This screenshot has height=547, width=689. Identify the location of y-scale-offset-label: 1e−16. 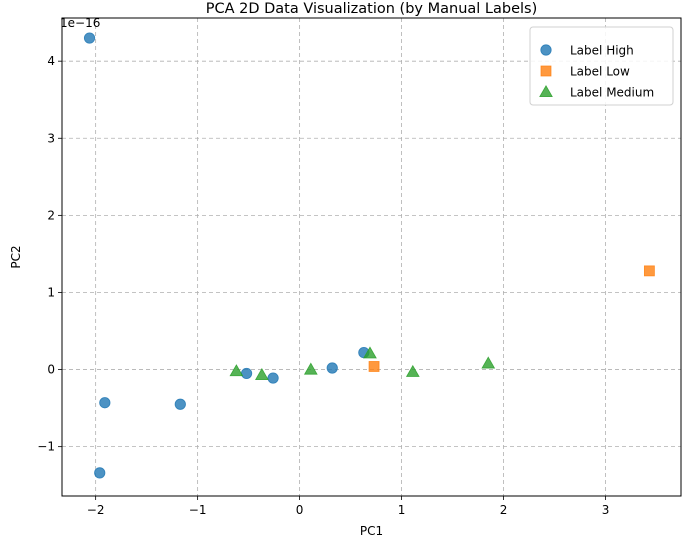
(80, 23).